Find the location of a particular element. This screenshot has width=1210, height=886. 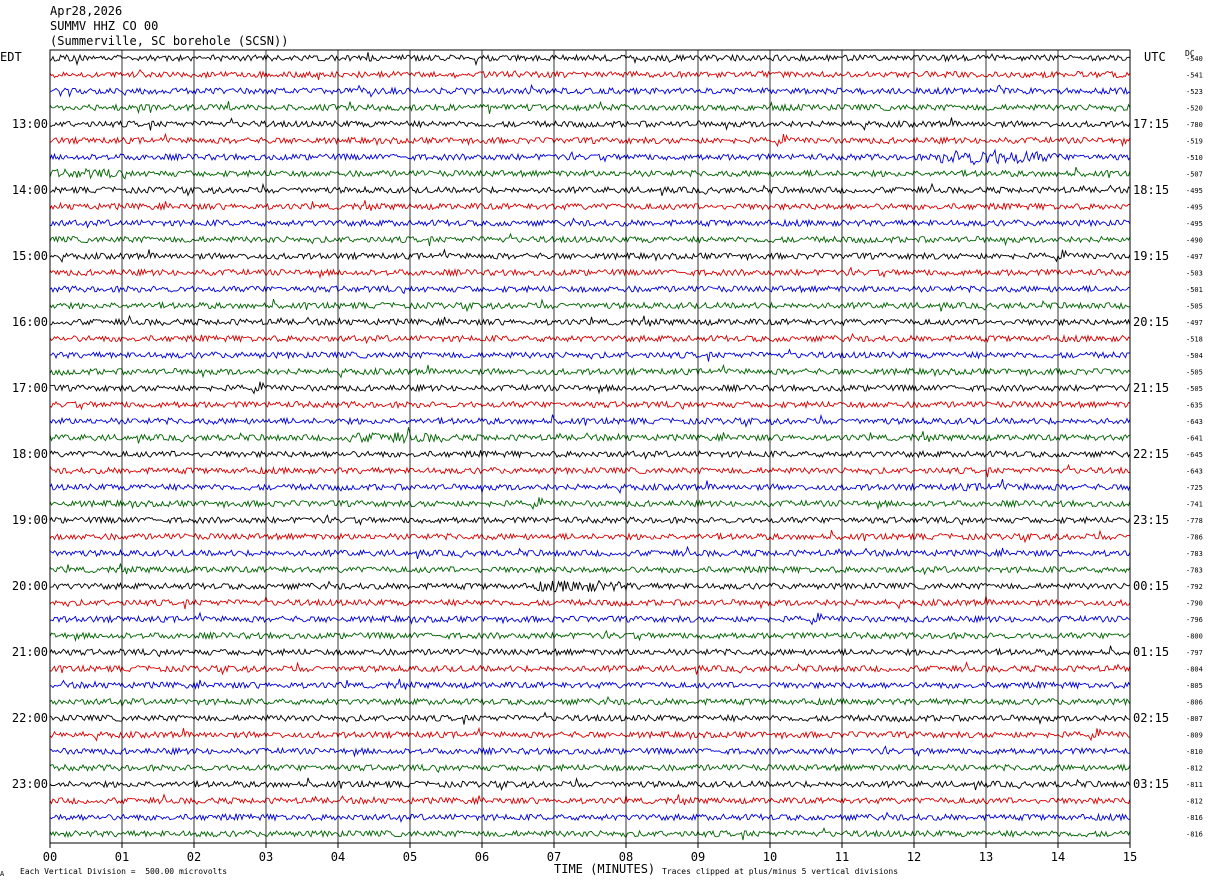

dc-offset-label: -812 is located at coordinates (1194, 769).